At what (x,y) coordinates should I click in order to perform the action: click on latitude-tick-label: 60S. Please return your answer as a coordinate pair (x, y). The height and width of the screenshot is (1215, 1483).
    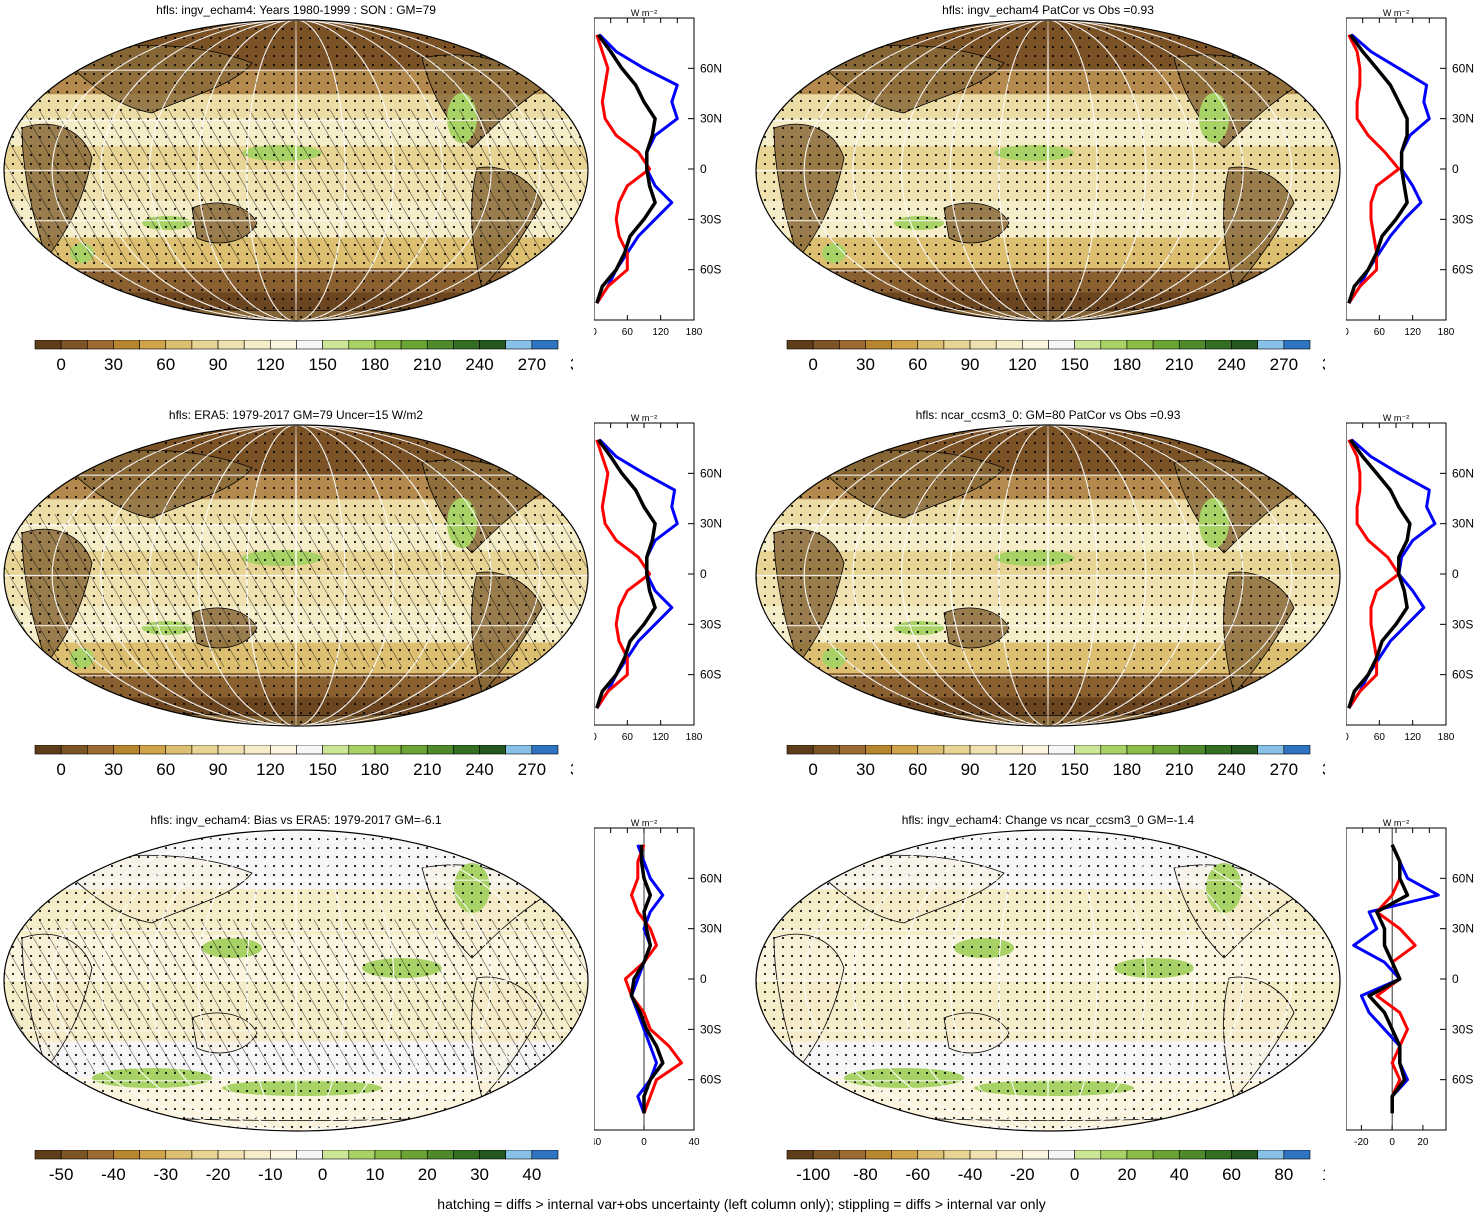
    Looking at the image, I should click on (710, 675).